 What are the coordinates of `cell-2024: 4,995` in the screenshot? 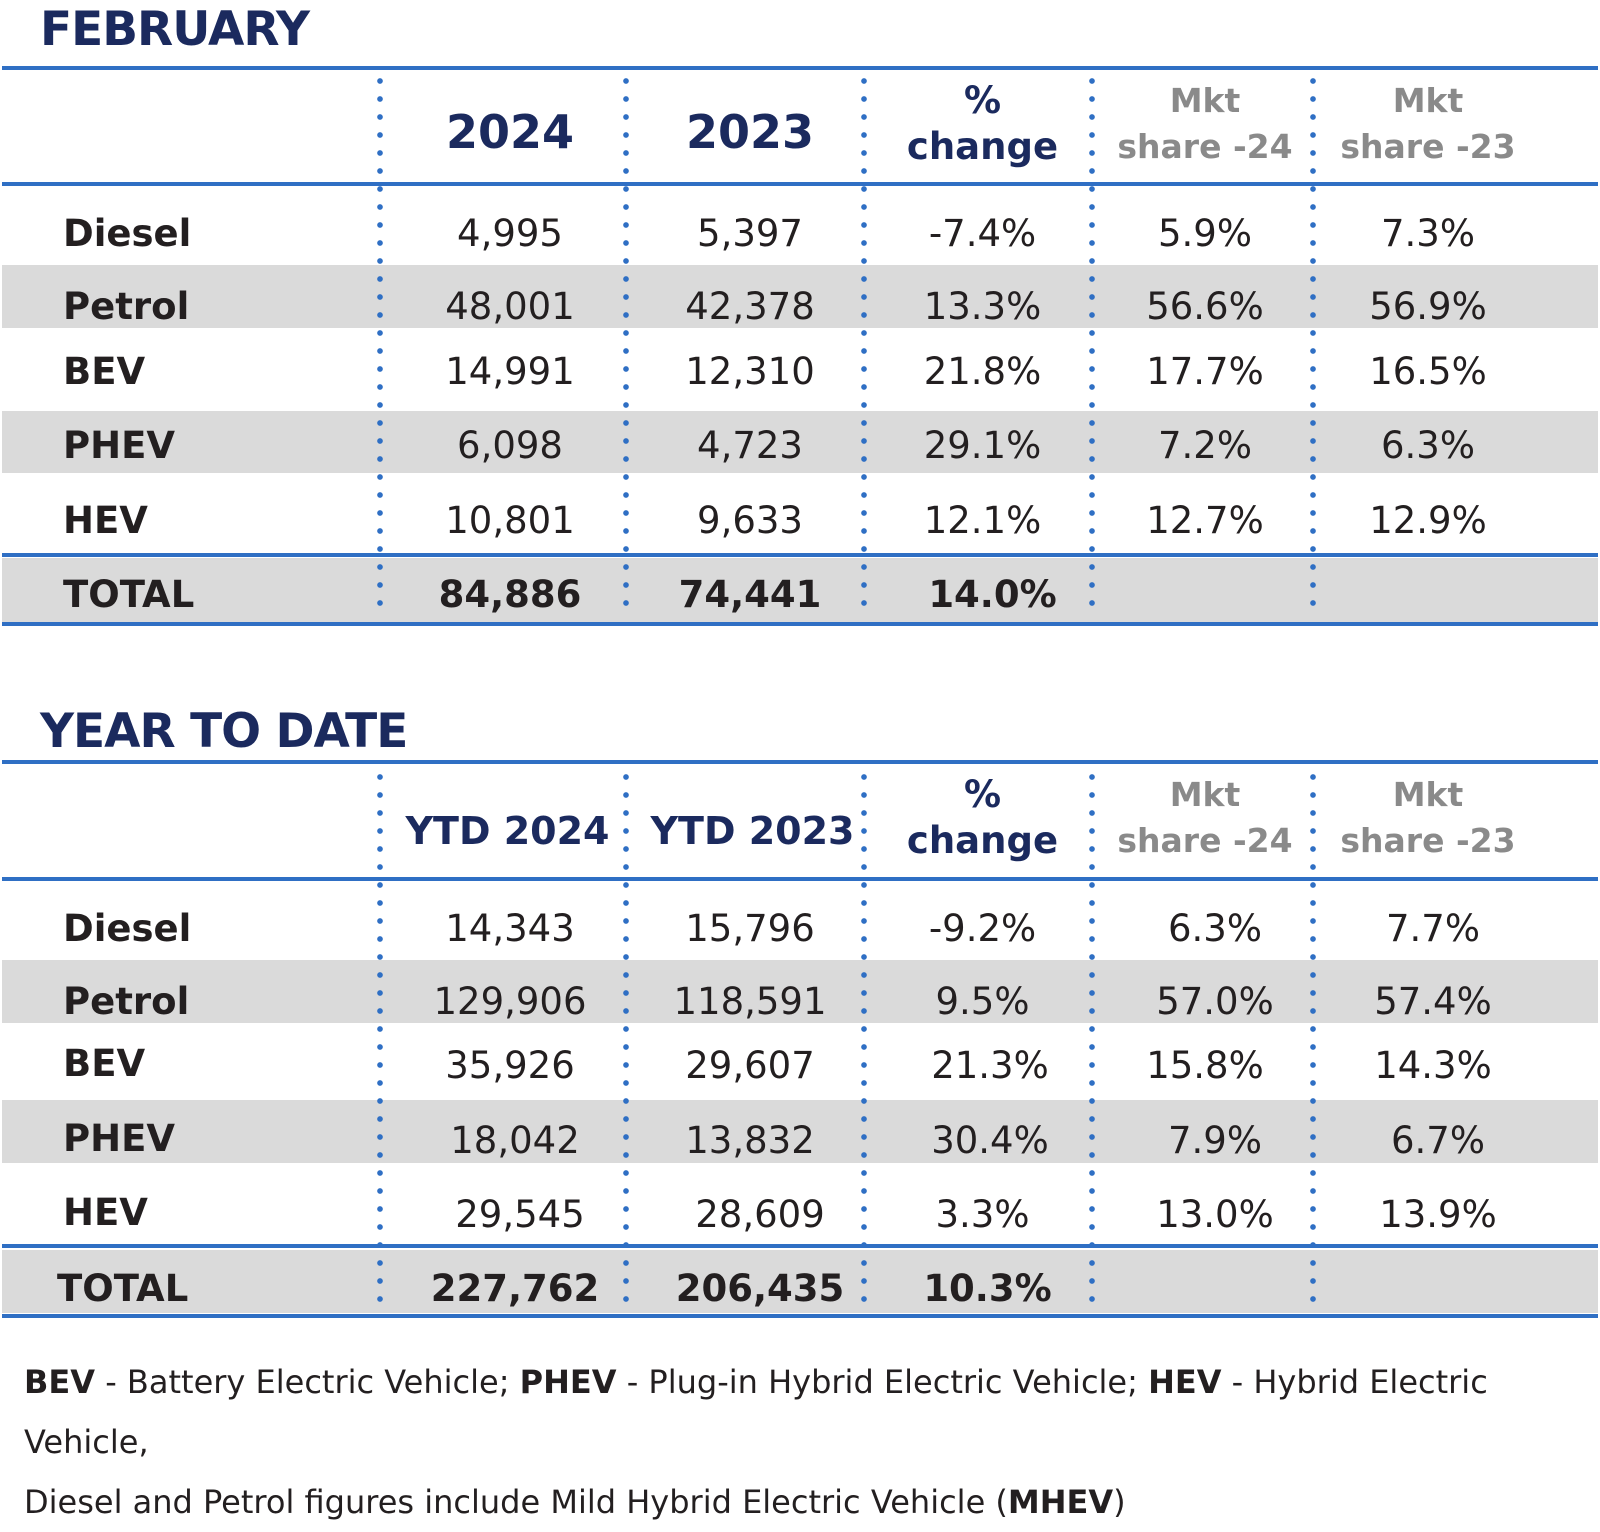 It's located at (510, 233).